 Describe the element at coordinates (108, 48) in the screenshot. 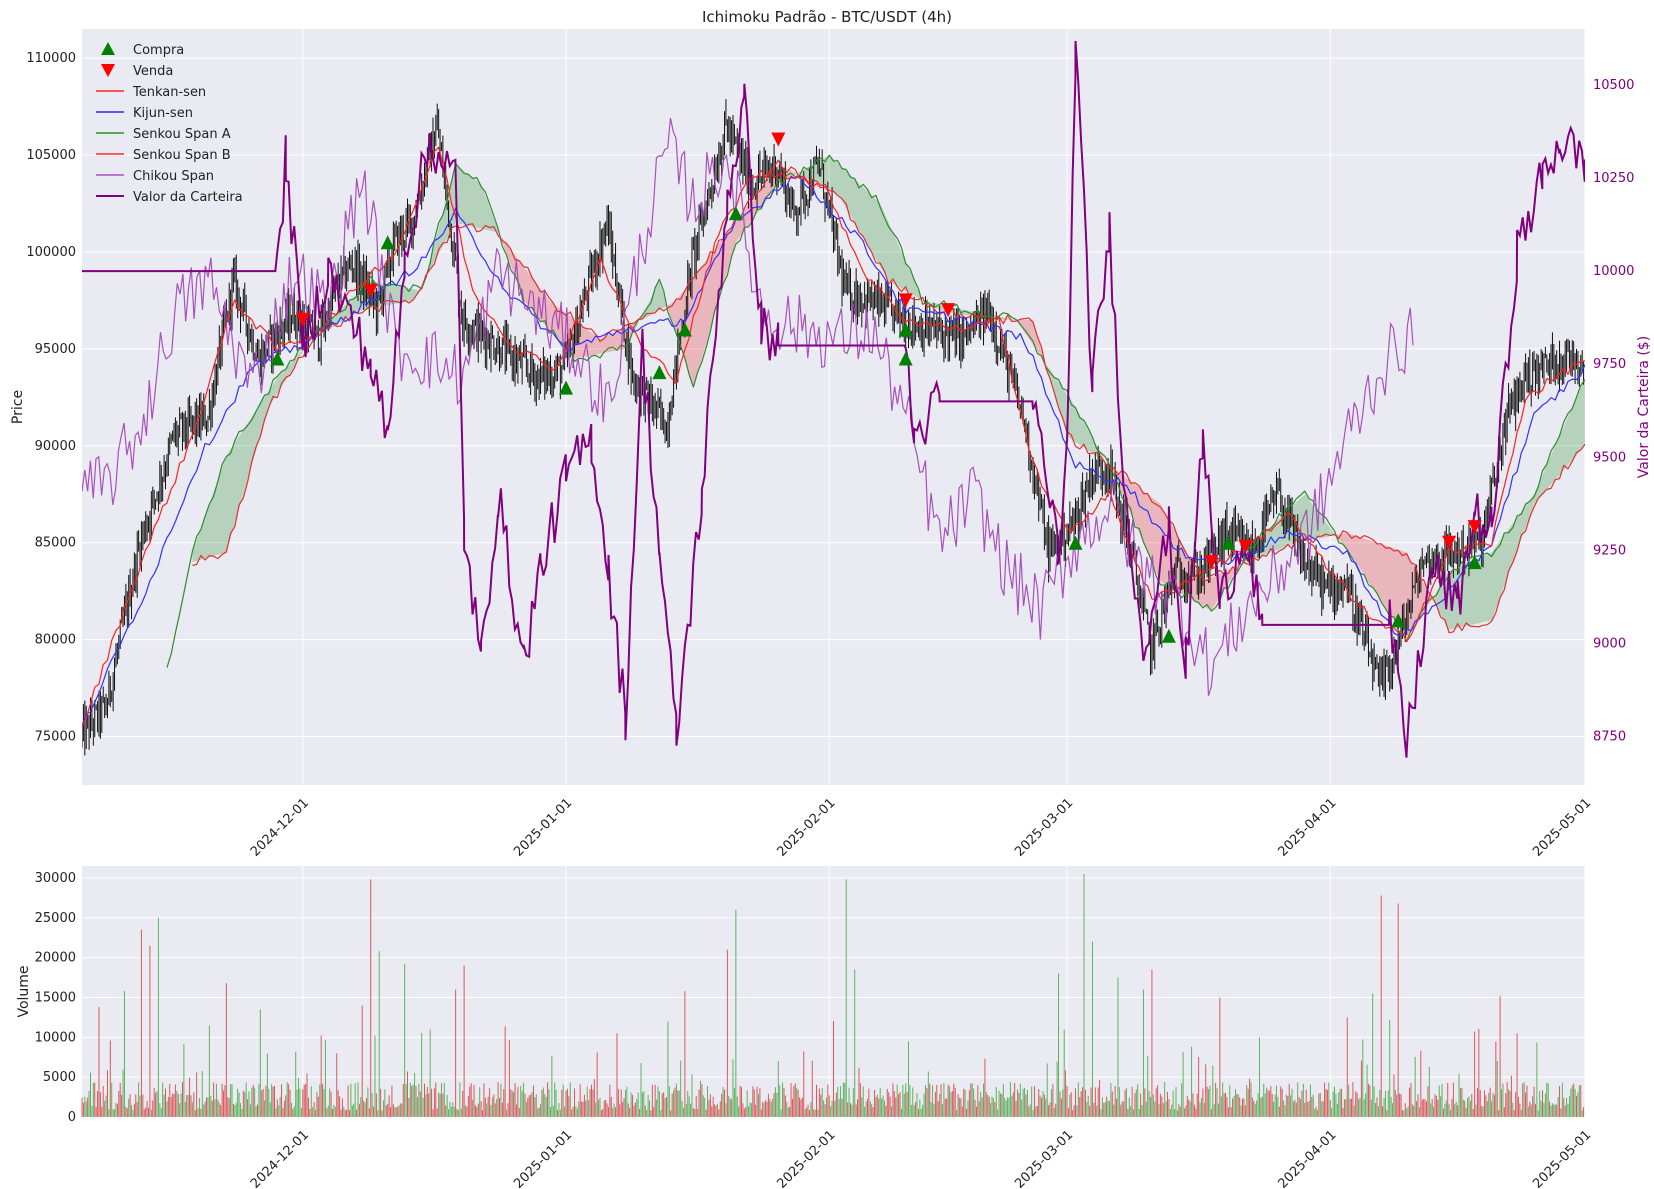

I see `legend-buy-icon` at that location.